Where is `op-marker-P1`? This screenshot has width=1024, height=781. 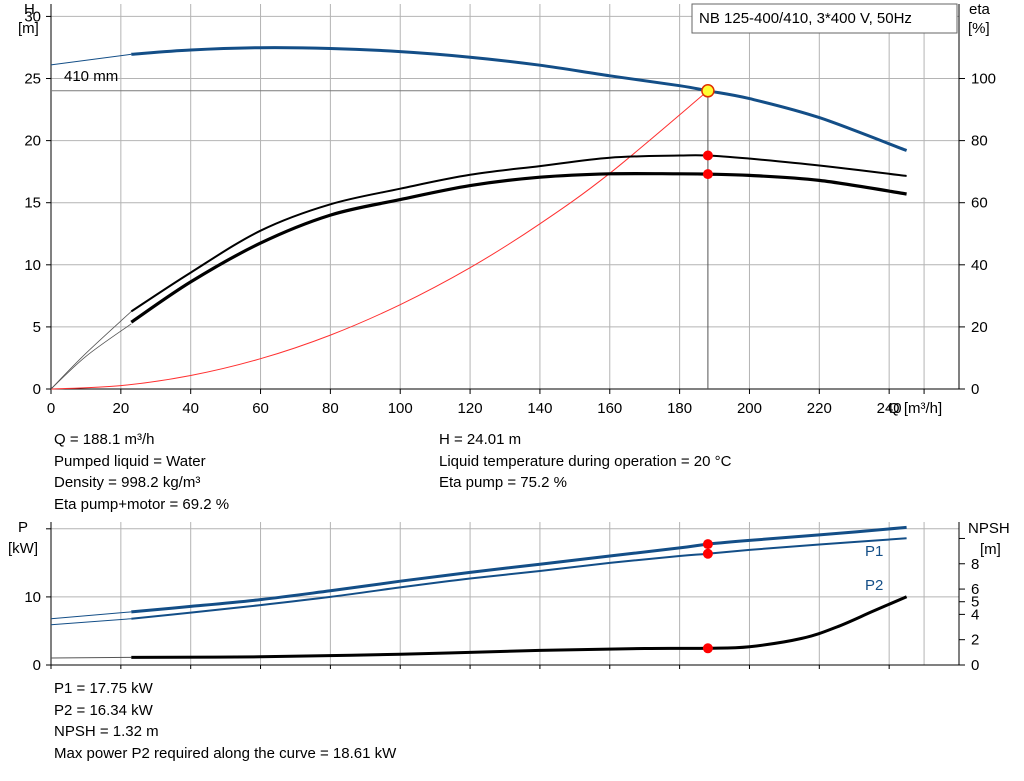 op-marker-P1 is located at coordinates (707, 544).